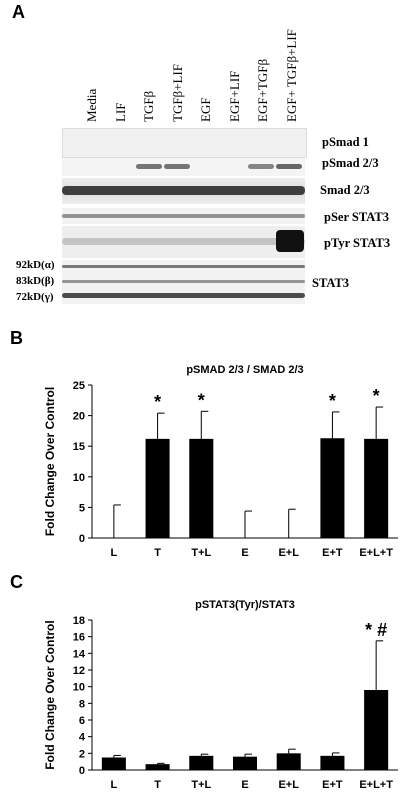  Describe the element at coordinates (79, 447) in the screenshot. I see `y-tick-label: 15` at that location.